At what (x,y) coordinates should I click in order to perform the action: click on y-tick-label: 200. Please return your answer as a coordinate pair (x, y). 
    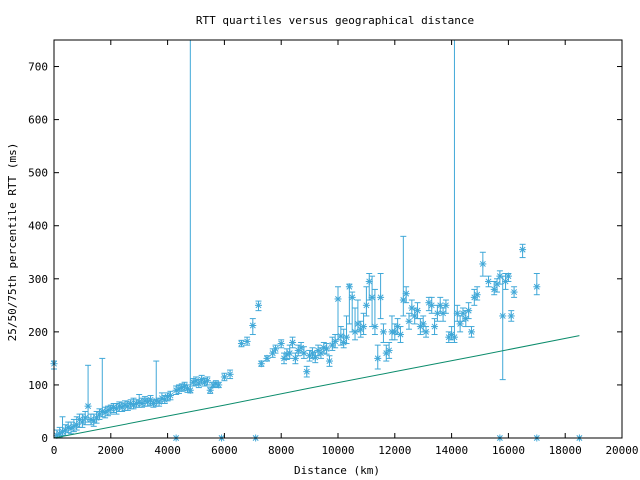
    Looking at the image, I should click on (38, 332).